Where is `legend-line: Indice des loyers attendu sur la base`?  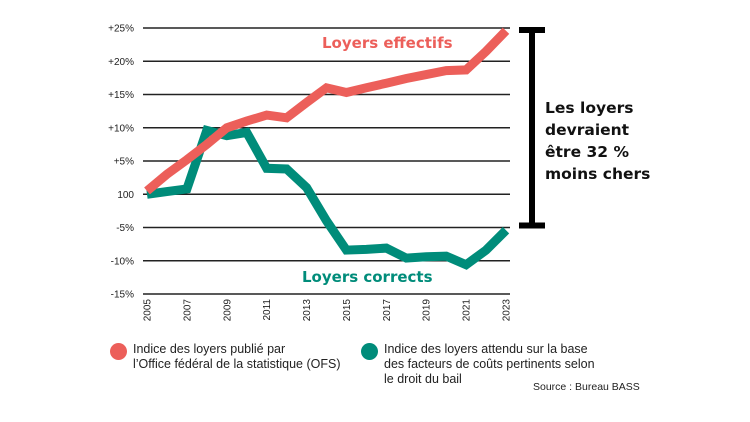
legend-line: Indice des loyers attendu sur la base is located at coordinates (486, 349).